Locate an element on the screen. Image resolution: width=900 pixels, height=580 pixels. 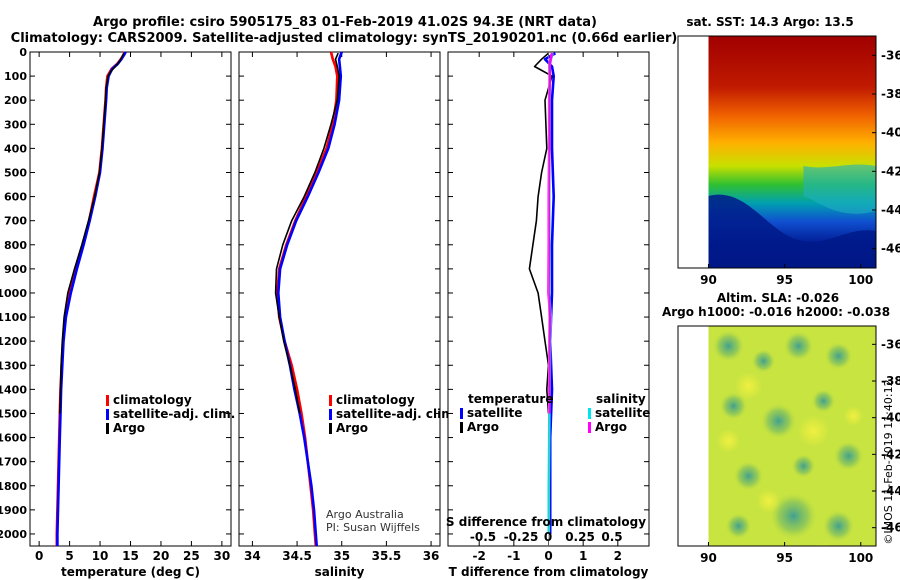
sst_map-lat-label: -36 is located at coordinates (890, 55).